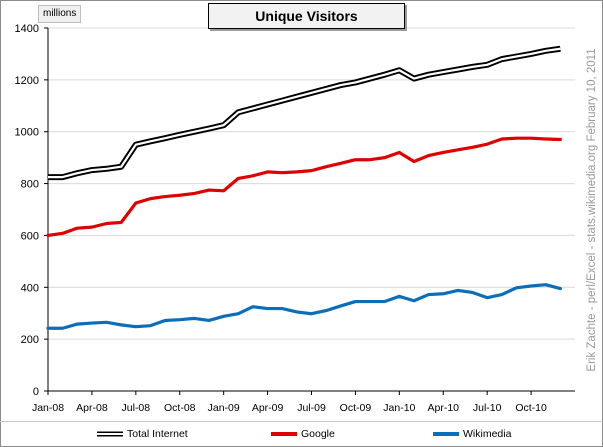 The image size is (603, 447). I want to click on x-tick-label: Jul-09, so click(311, 408).